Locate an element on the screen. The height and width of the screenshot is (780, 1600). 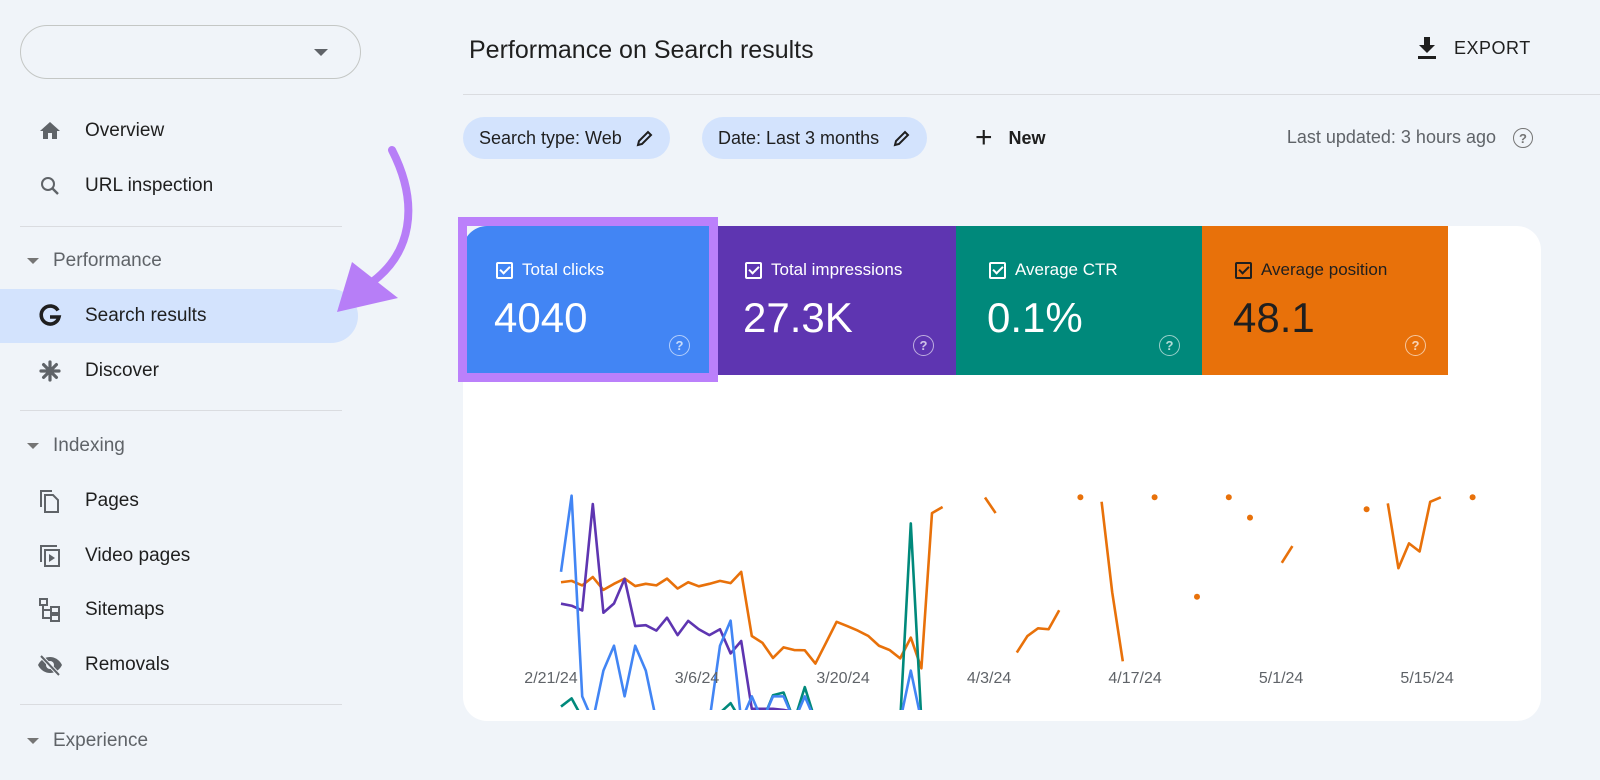
sidebar-item-video-pages: Video pages is located at coordinates (179, 556).